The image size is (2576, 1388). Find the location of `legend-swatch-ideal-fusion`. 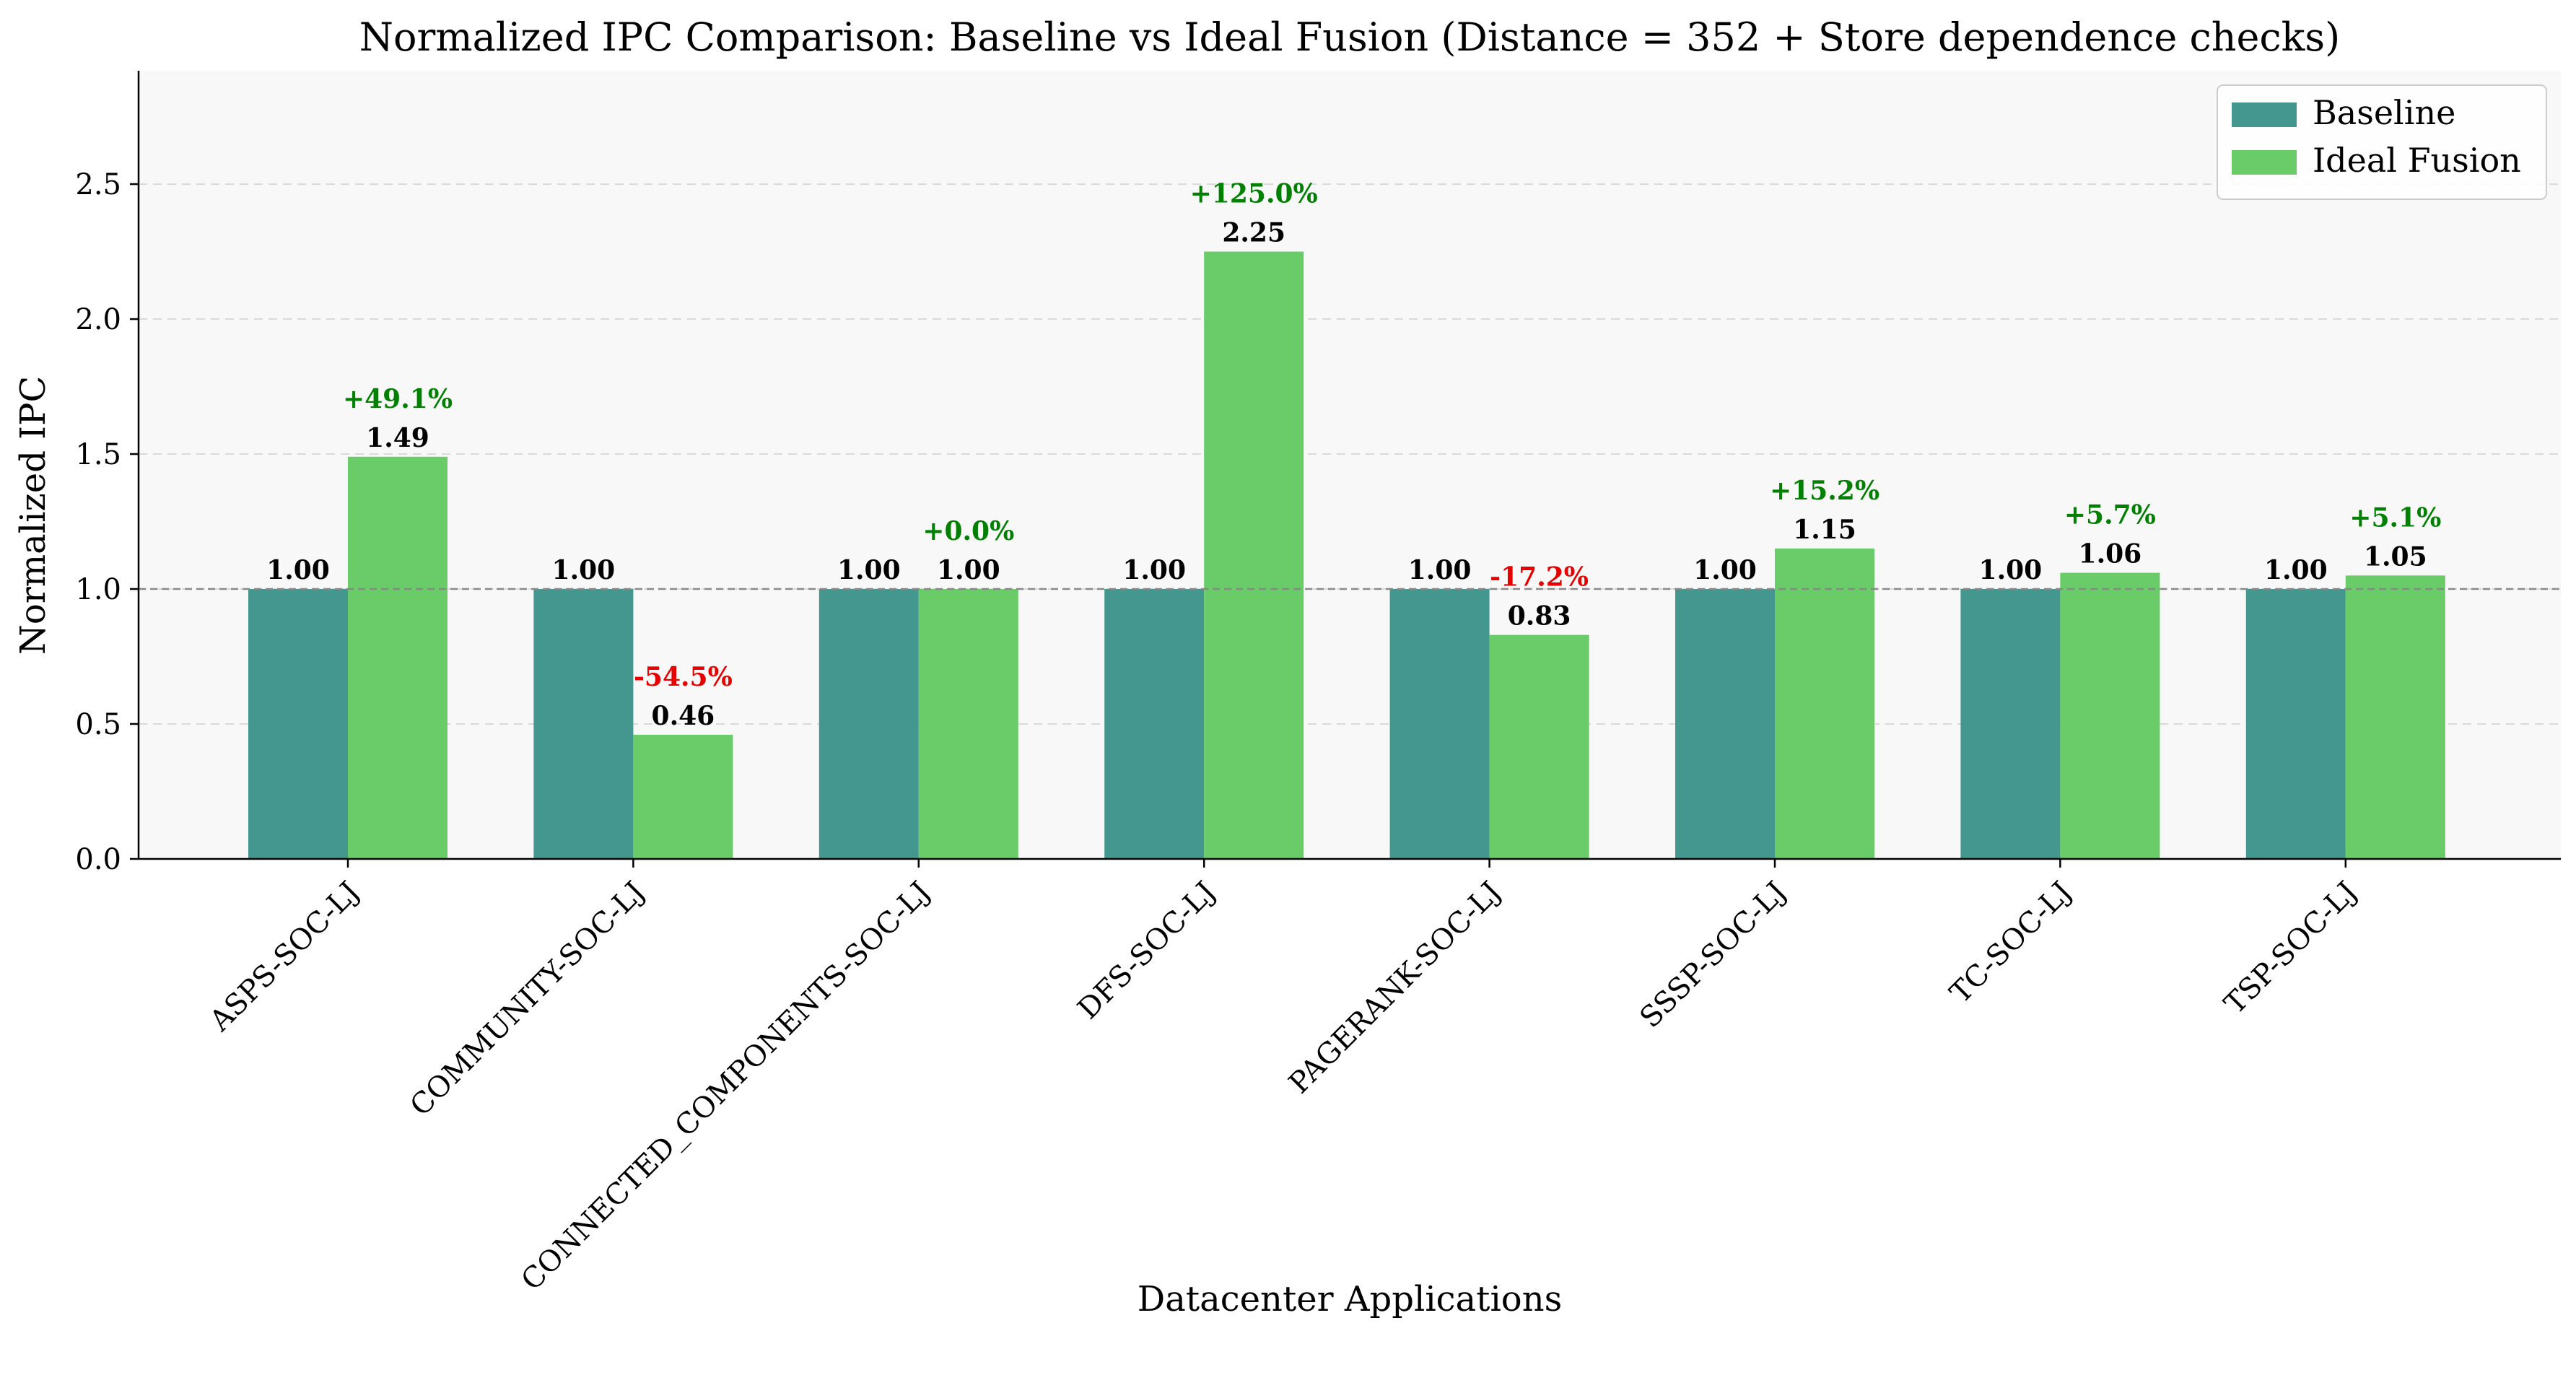

legend-swatch-ideal-fusion is located at coordinates (2264, 162).